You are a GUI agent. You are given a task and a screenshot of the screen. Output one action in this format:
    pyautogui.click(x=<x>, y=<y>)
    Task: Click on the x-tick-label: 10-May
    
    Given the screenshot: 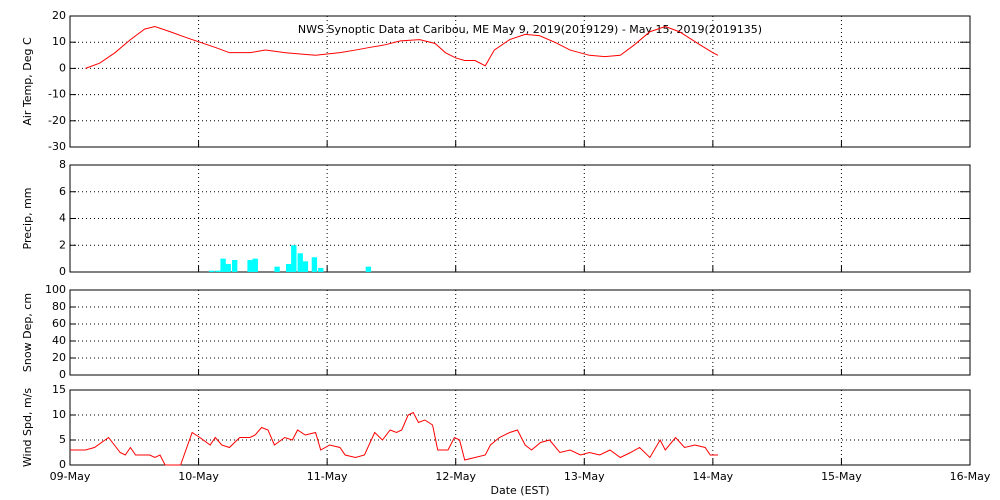 What is the action you would take?
    pyautogui.click(x=198, y=476)
    